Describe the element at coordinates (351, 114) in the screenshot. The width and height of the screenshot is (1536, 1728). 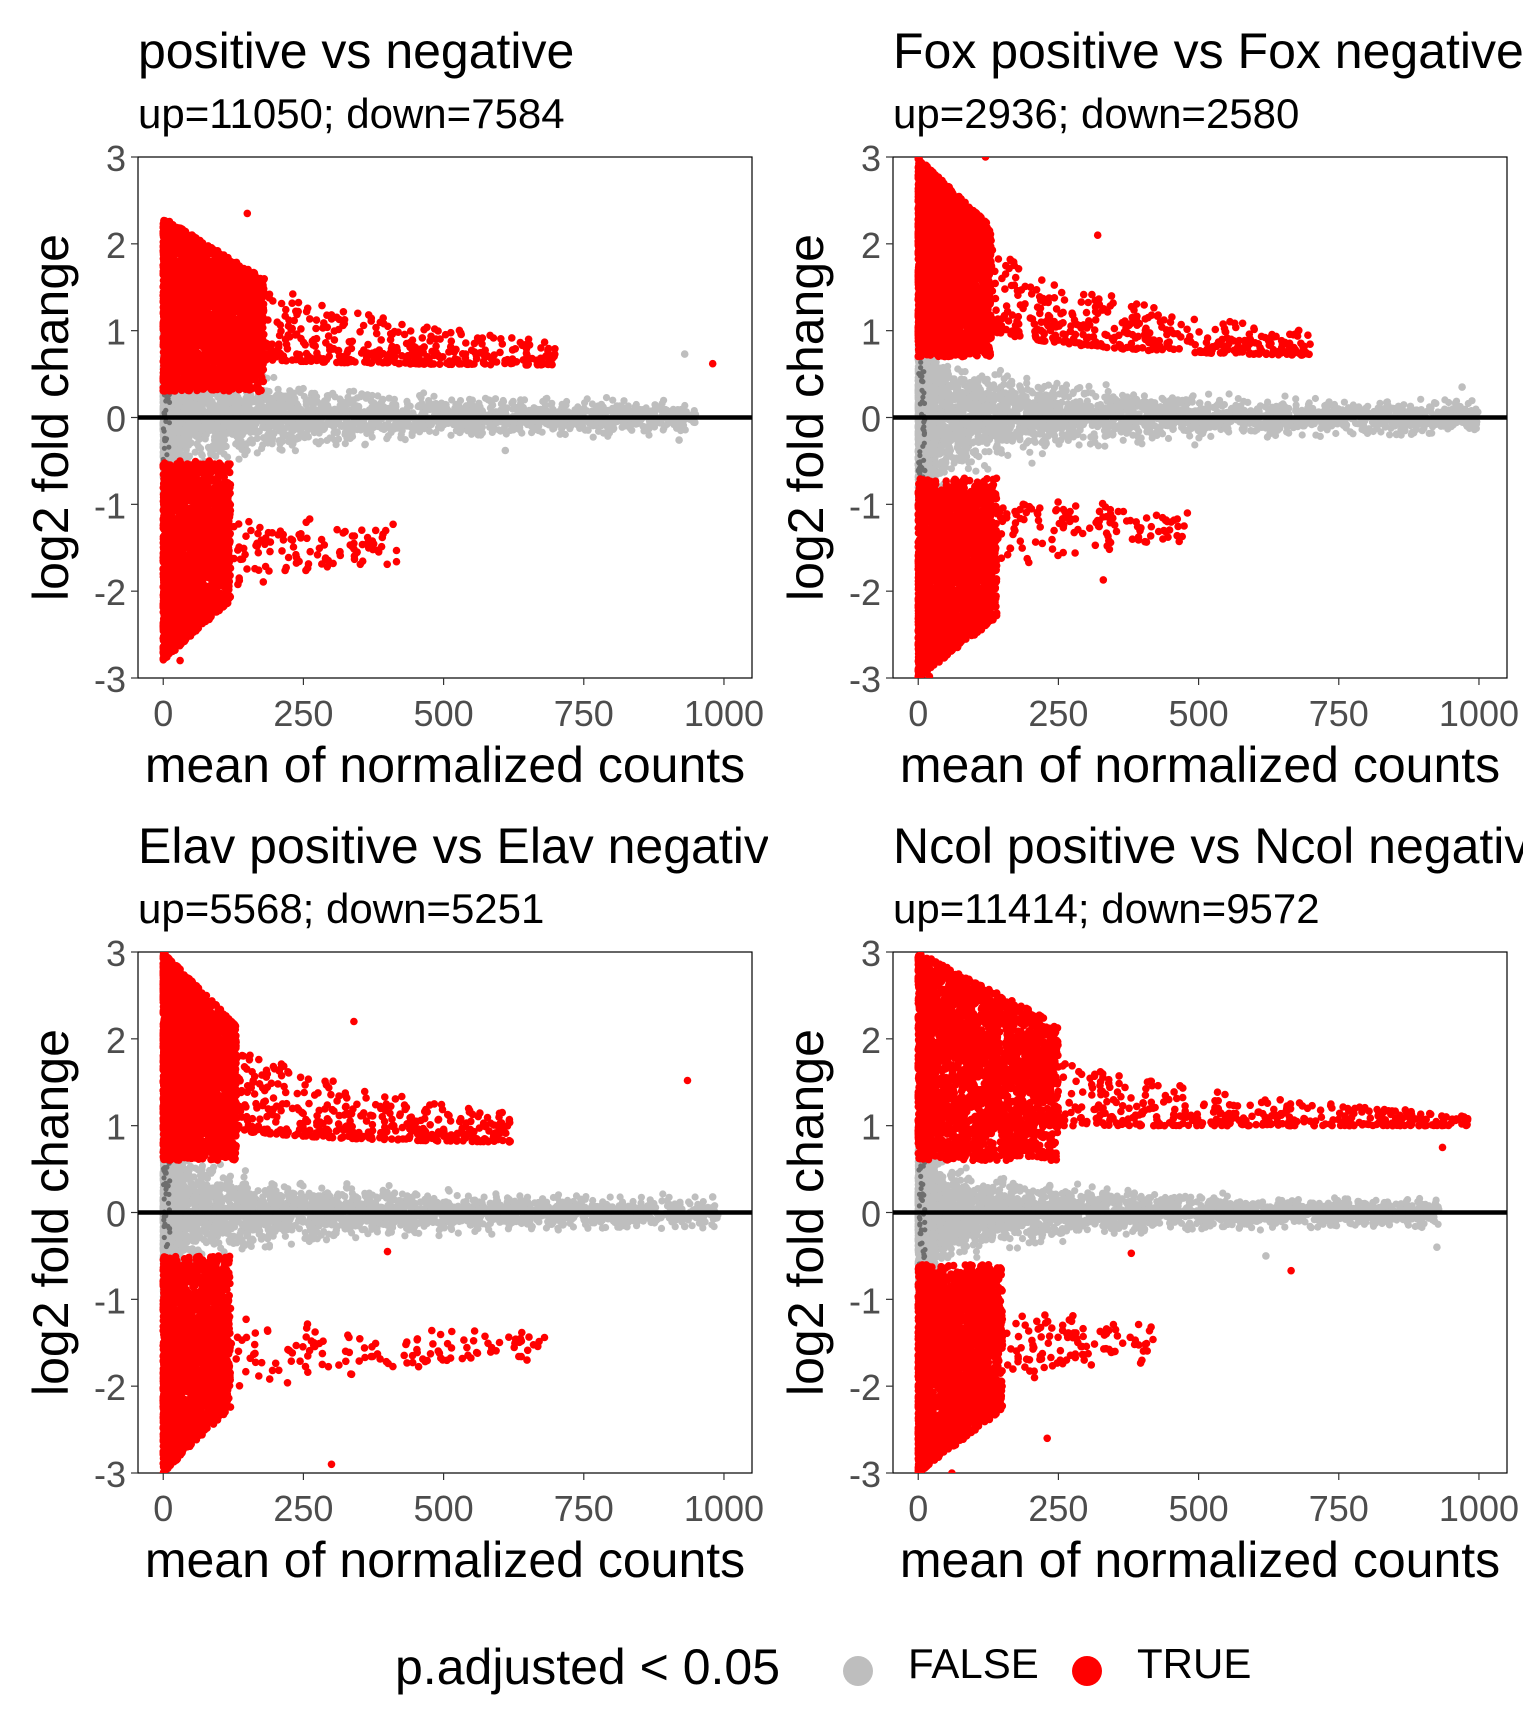
I see `panel-subtitle: up=11050; down=7584` at that location.